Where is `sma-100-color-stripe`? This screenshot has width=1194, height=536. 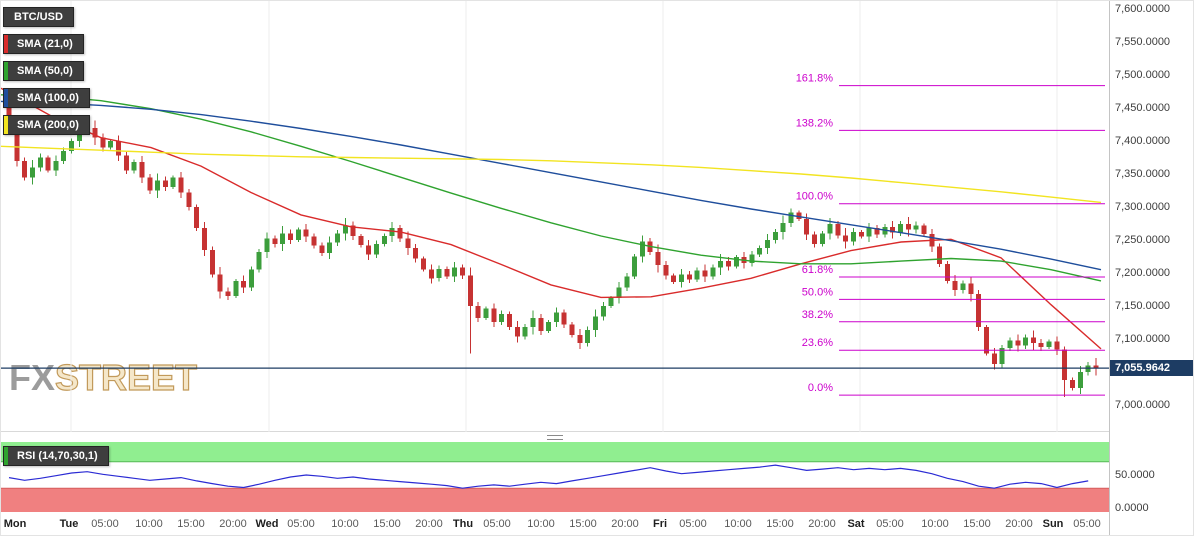 sma-100-color-stripe is located at coordinates (6, 98).